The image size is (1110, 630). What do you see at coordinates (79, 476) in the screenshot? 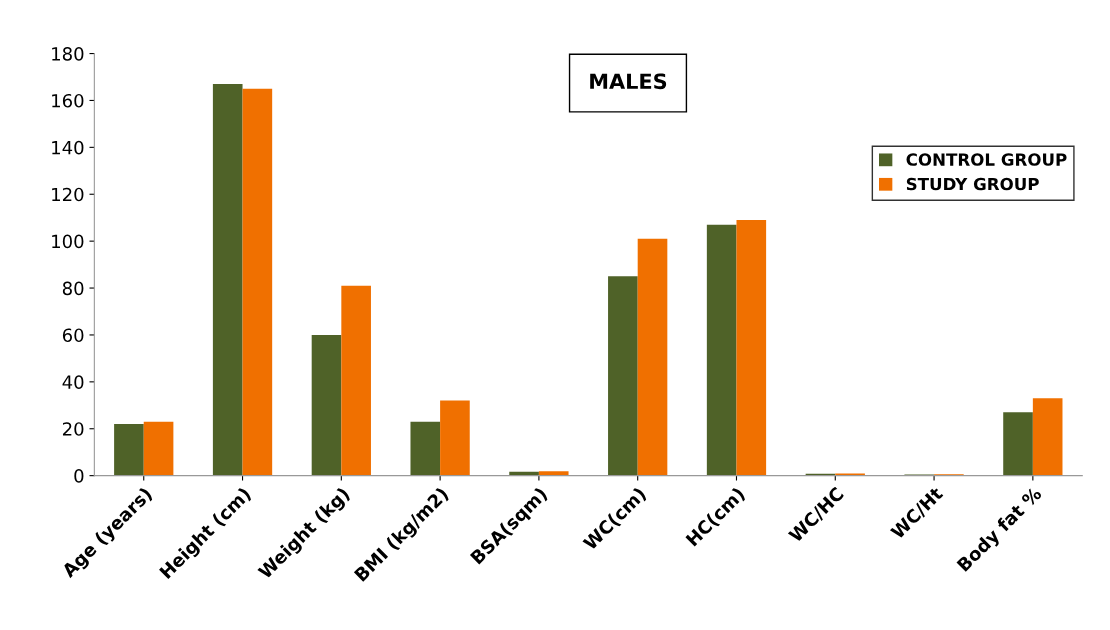
I see `y-tick-label: 0` at bounding box center [79, 476].